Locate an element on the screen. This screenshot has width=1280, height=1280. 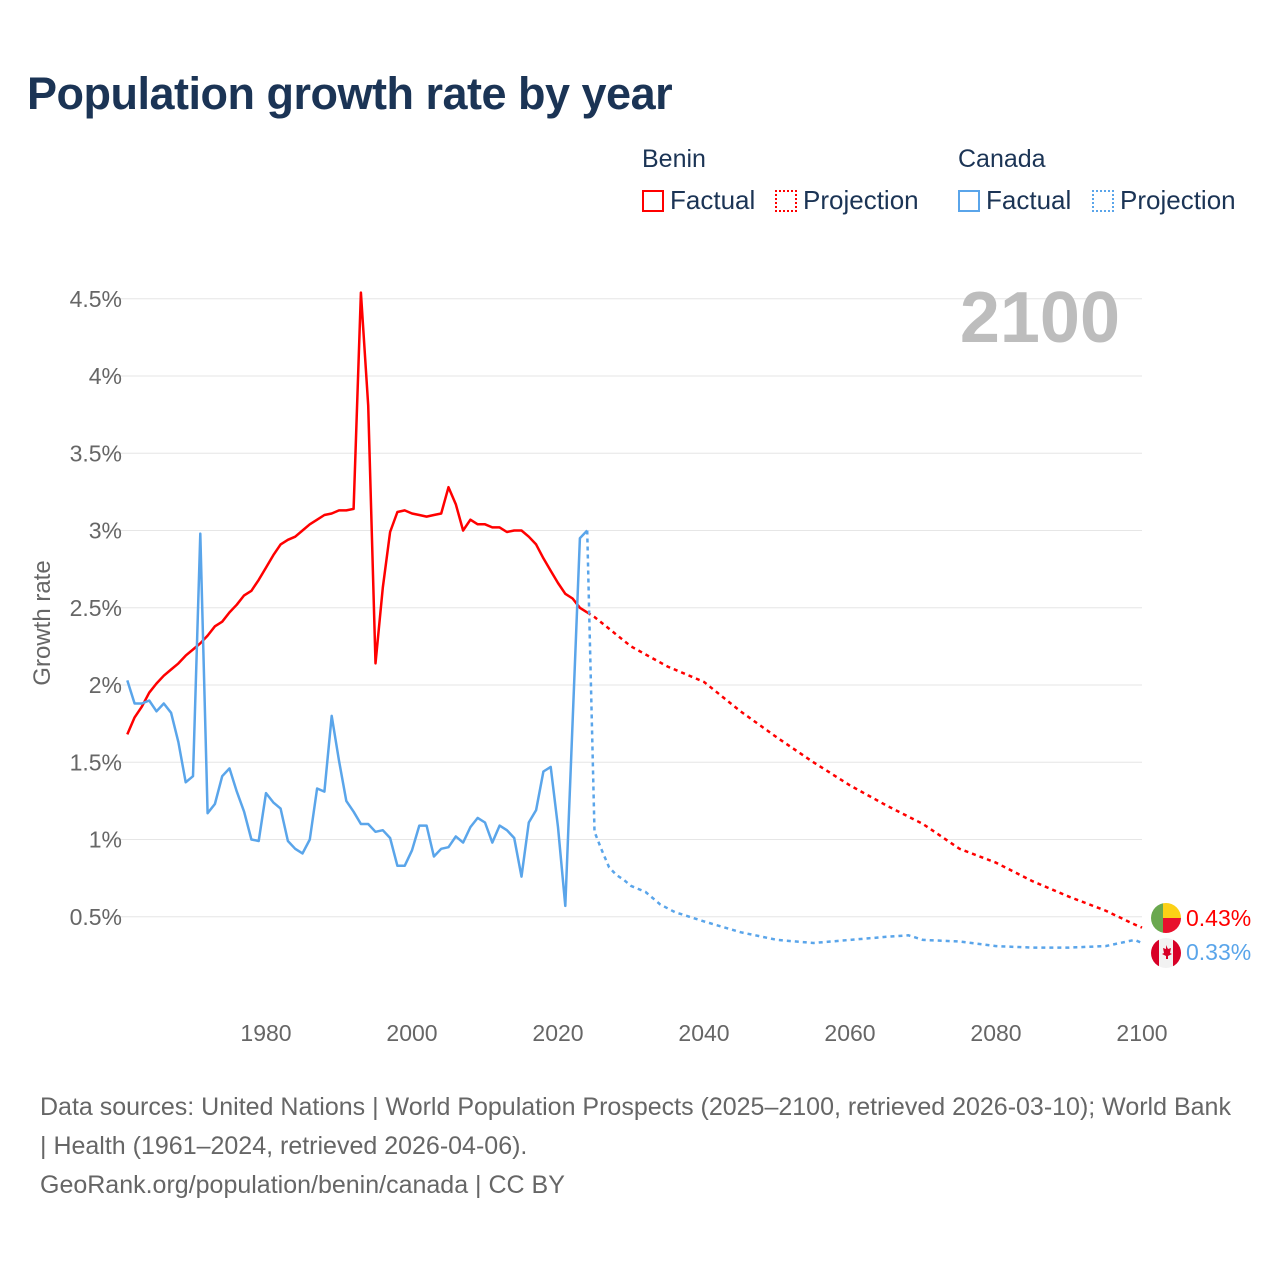
year-watermark: 2100 is located at coordinates (1040, 318).